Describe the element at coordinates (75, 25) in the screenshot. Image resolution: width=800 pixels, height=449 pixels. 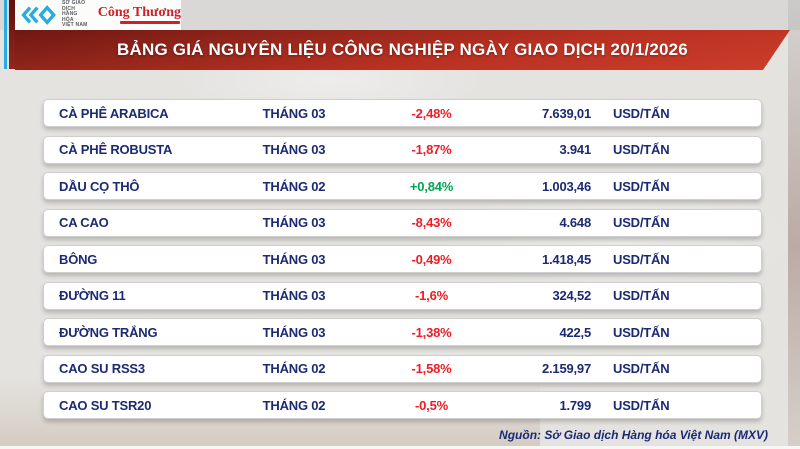
I see `mxv-org-line: VIỆT NAM` at that location.